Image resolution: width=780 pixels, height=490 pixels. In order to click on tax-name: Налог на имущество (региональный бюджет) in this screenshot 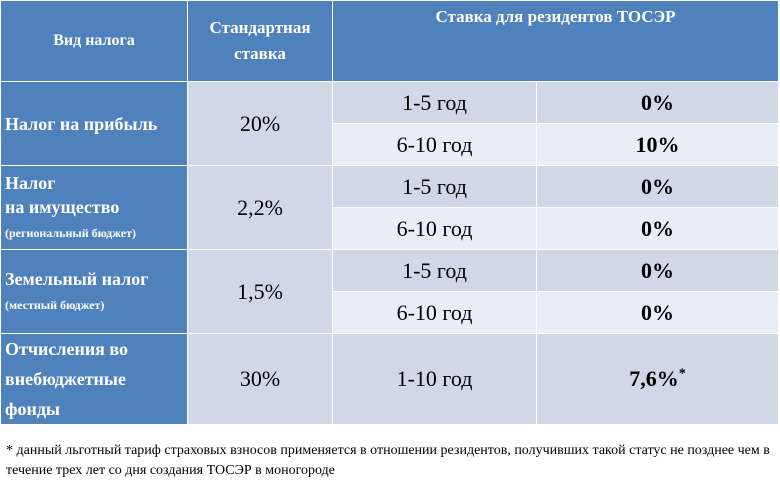, I will do `click(94, 207)`.